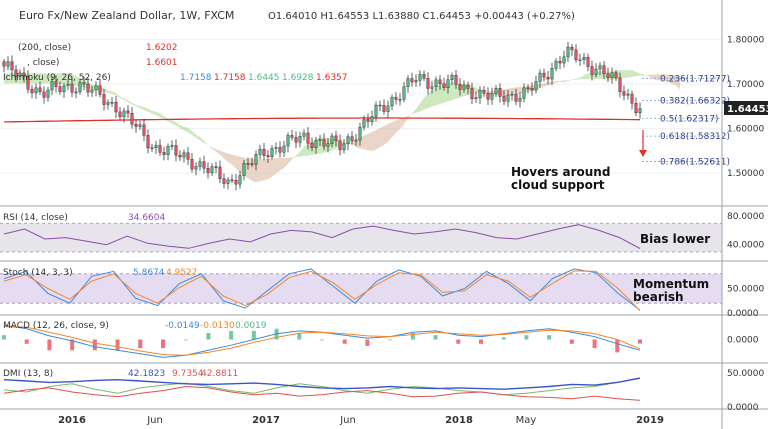 The height and width of the screenshot is (429, 768). I want to click on time-axis-label: Jun, so click(347, 420).